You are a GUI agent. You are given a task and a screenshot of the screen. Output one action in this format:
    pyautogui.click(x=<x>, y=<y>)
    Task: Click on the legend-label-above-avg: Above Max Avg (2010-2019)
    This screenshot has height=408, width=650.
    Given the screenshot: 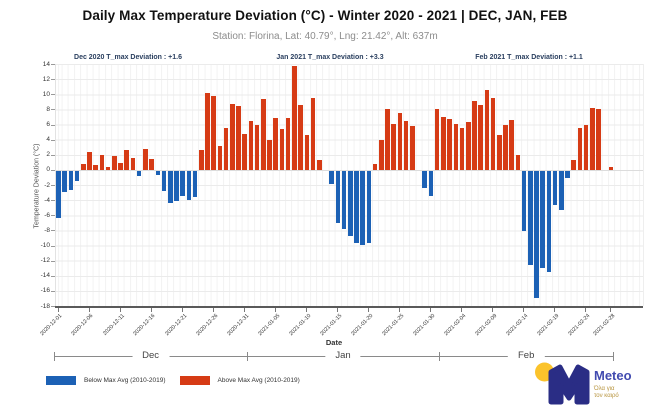 What is the action you would take?
    pyautogui.click(x=258, y=380)
    